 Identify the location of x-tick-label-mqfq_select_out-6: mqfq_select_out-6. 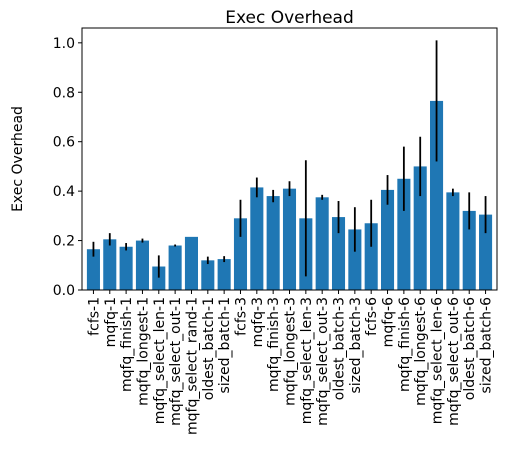
(454, 361).